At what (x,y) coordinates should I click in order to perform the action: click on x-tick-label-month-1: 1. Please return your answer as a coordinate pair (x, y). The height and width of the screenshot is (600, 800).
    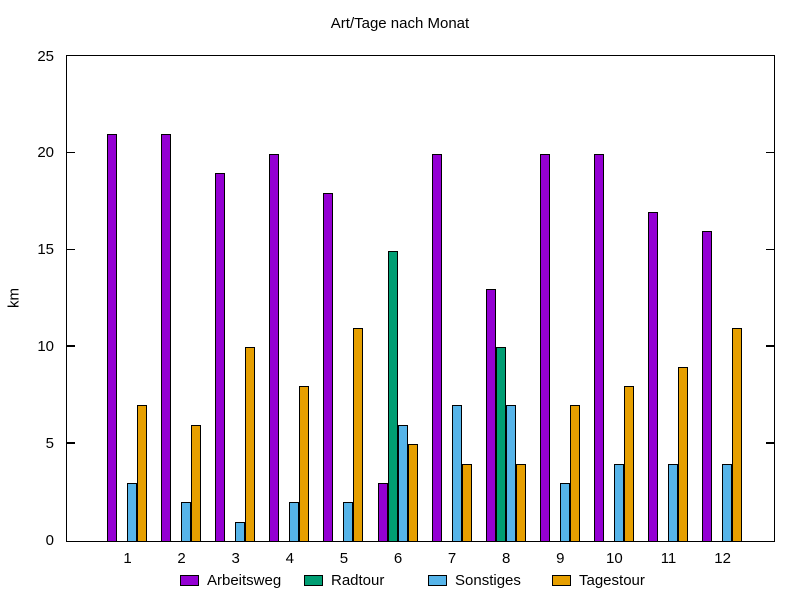
    Looking at the image, I should click on (127, 558).